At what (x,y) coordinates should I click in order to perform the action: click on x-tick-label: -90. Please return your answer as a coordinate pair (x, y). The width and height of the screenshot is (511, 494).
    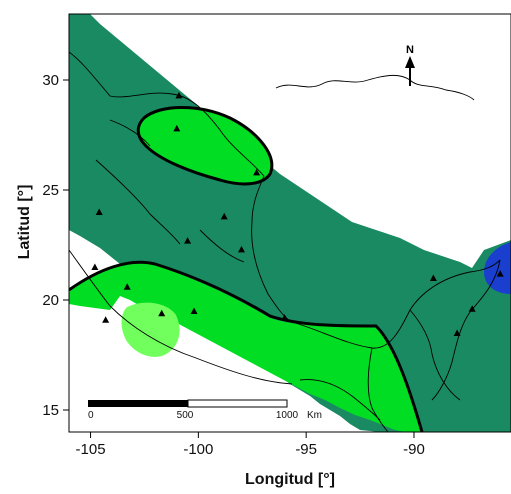
    Looking at the image, I should click on (414, 449).